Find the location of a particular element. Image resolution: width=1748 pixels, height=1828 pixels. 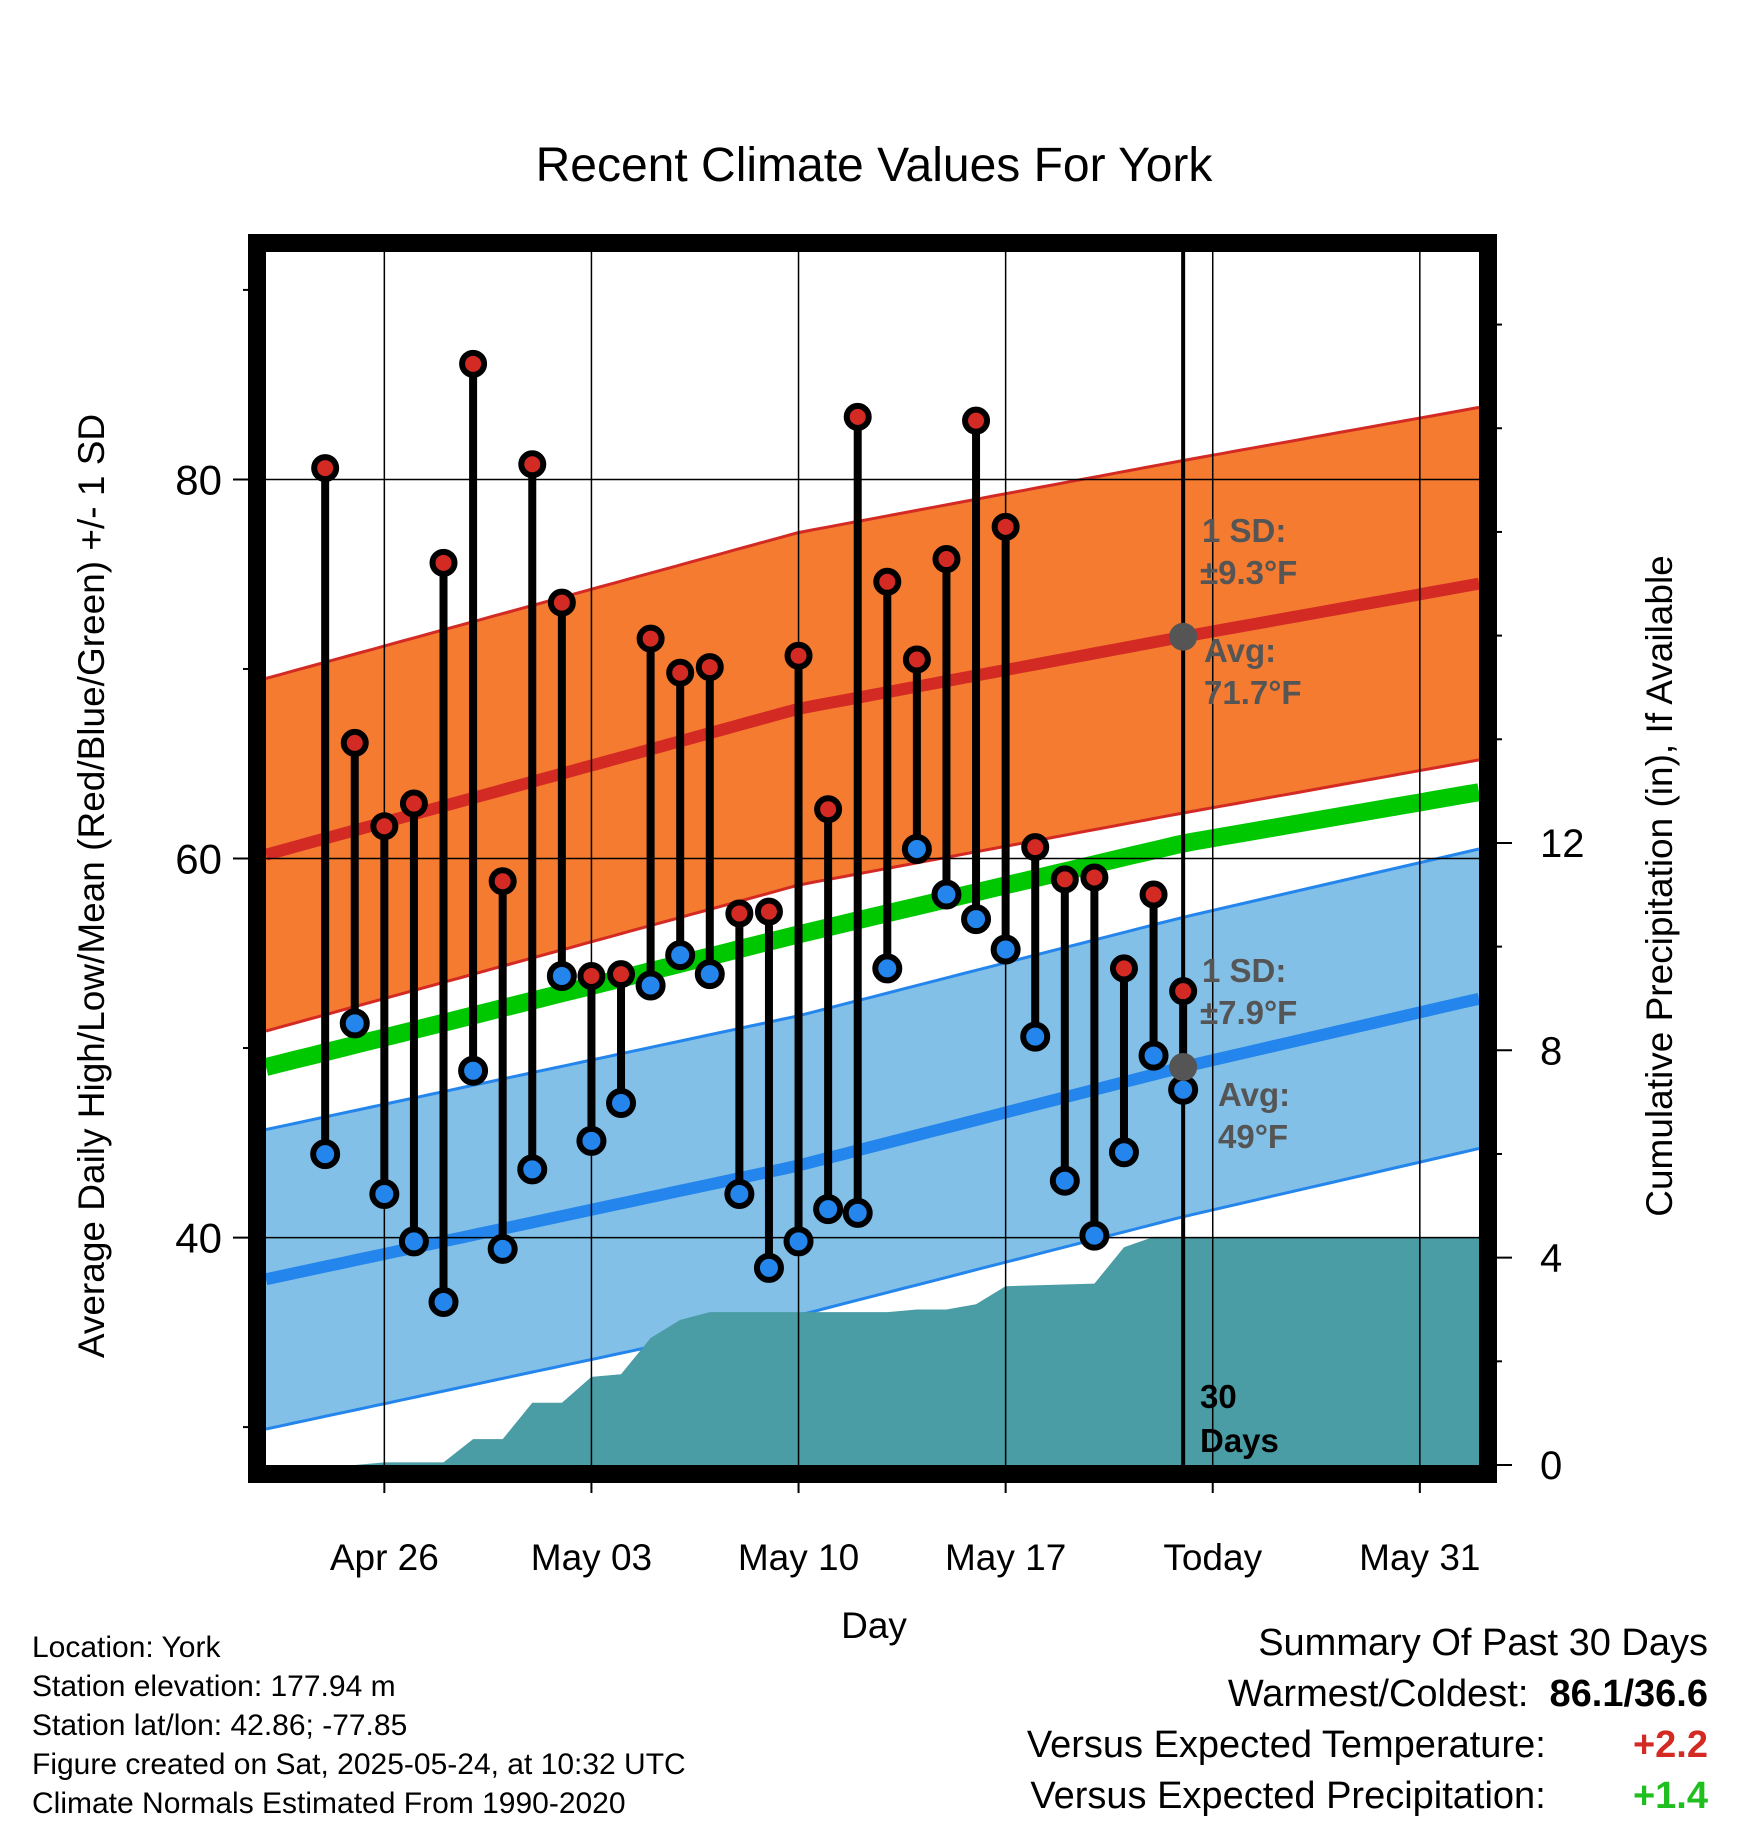

cumulative-precip-area is located at coordinates (916, 1350).